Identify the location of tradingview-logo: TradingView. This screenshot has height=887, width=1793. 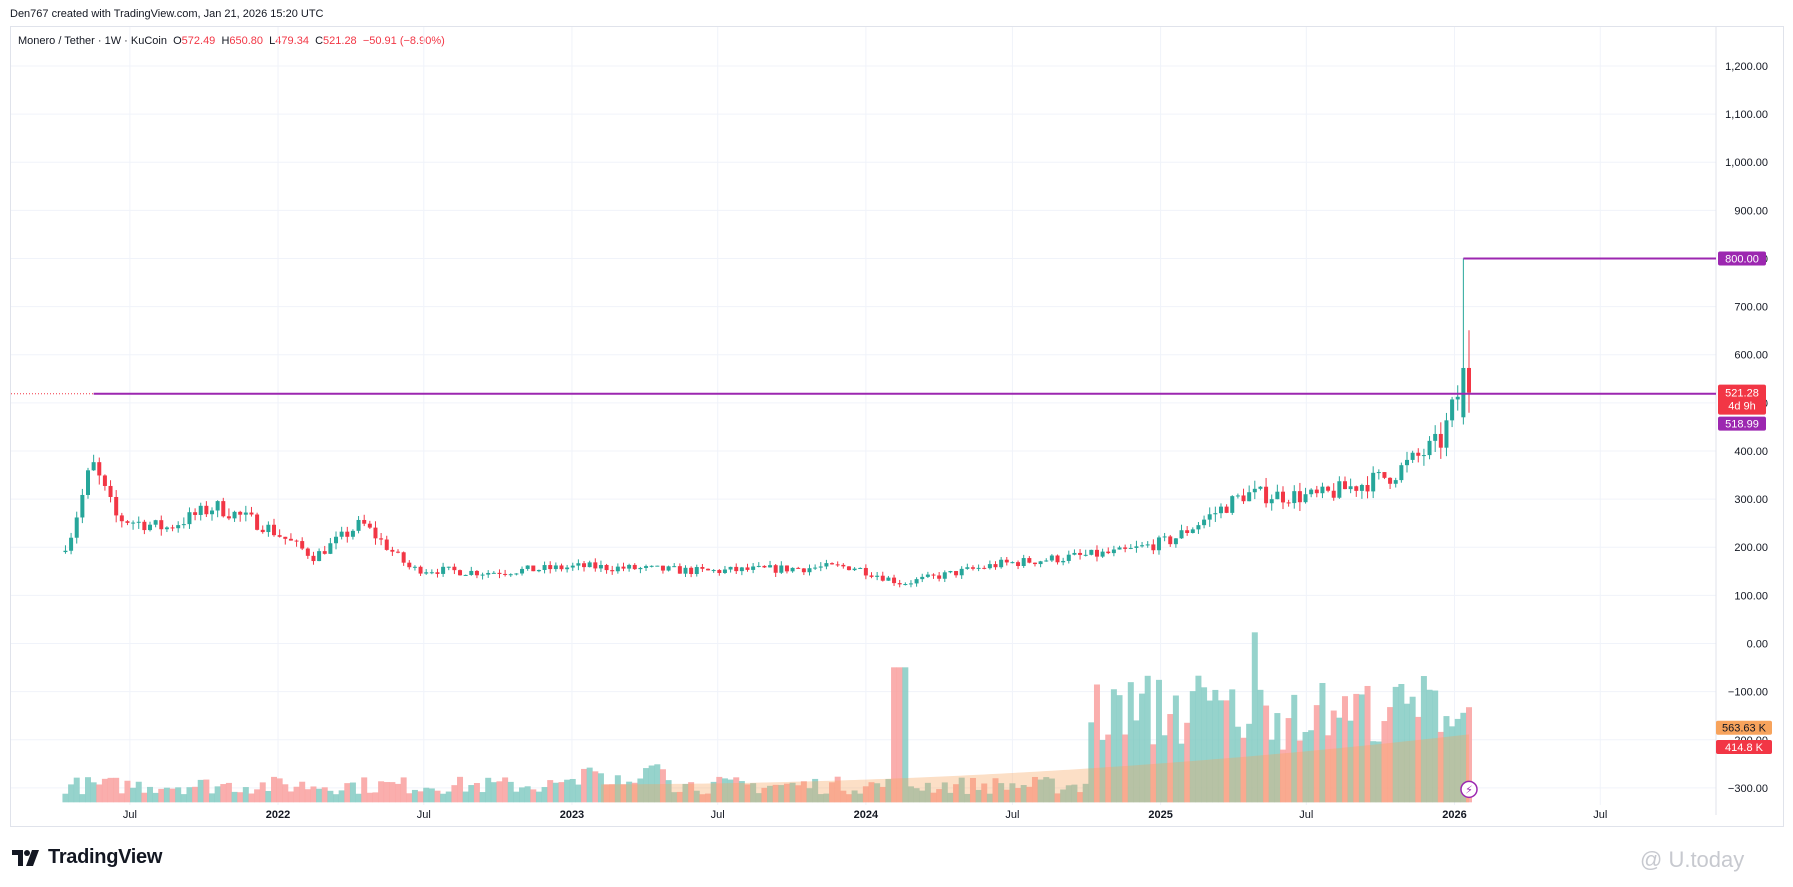
(87, 857).